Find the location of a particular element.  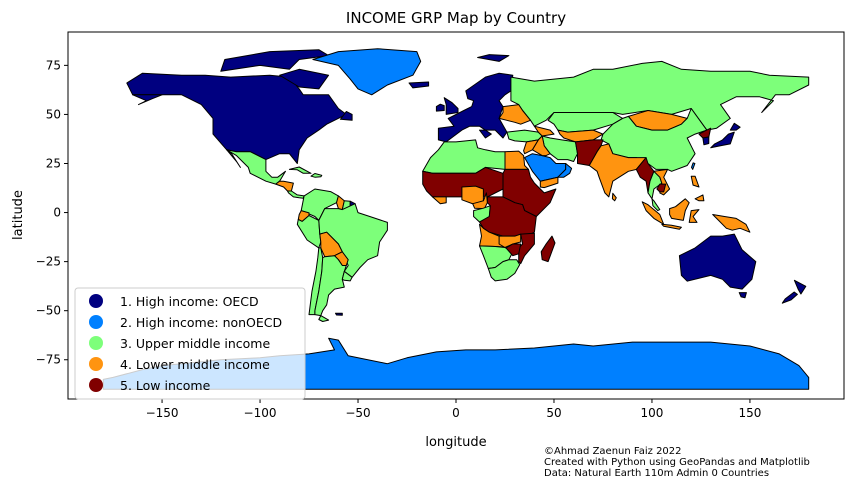

region-sulawesi is located at coordinates (694, 216).